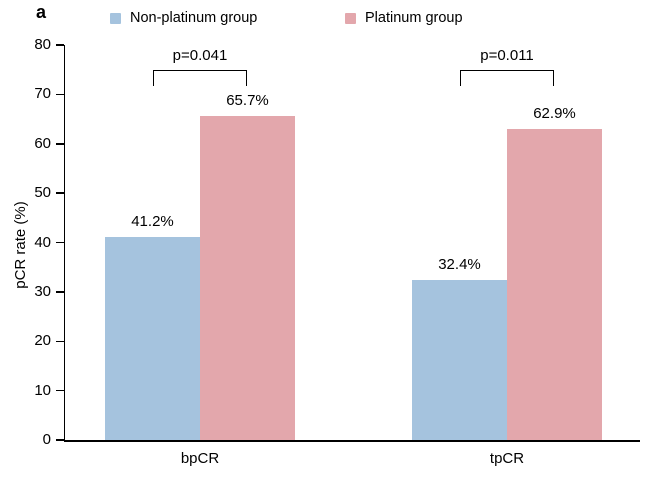 This screenshot has height=481, width=664. I want to click on x-tick-label: tpCR, so click(507, 458).